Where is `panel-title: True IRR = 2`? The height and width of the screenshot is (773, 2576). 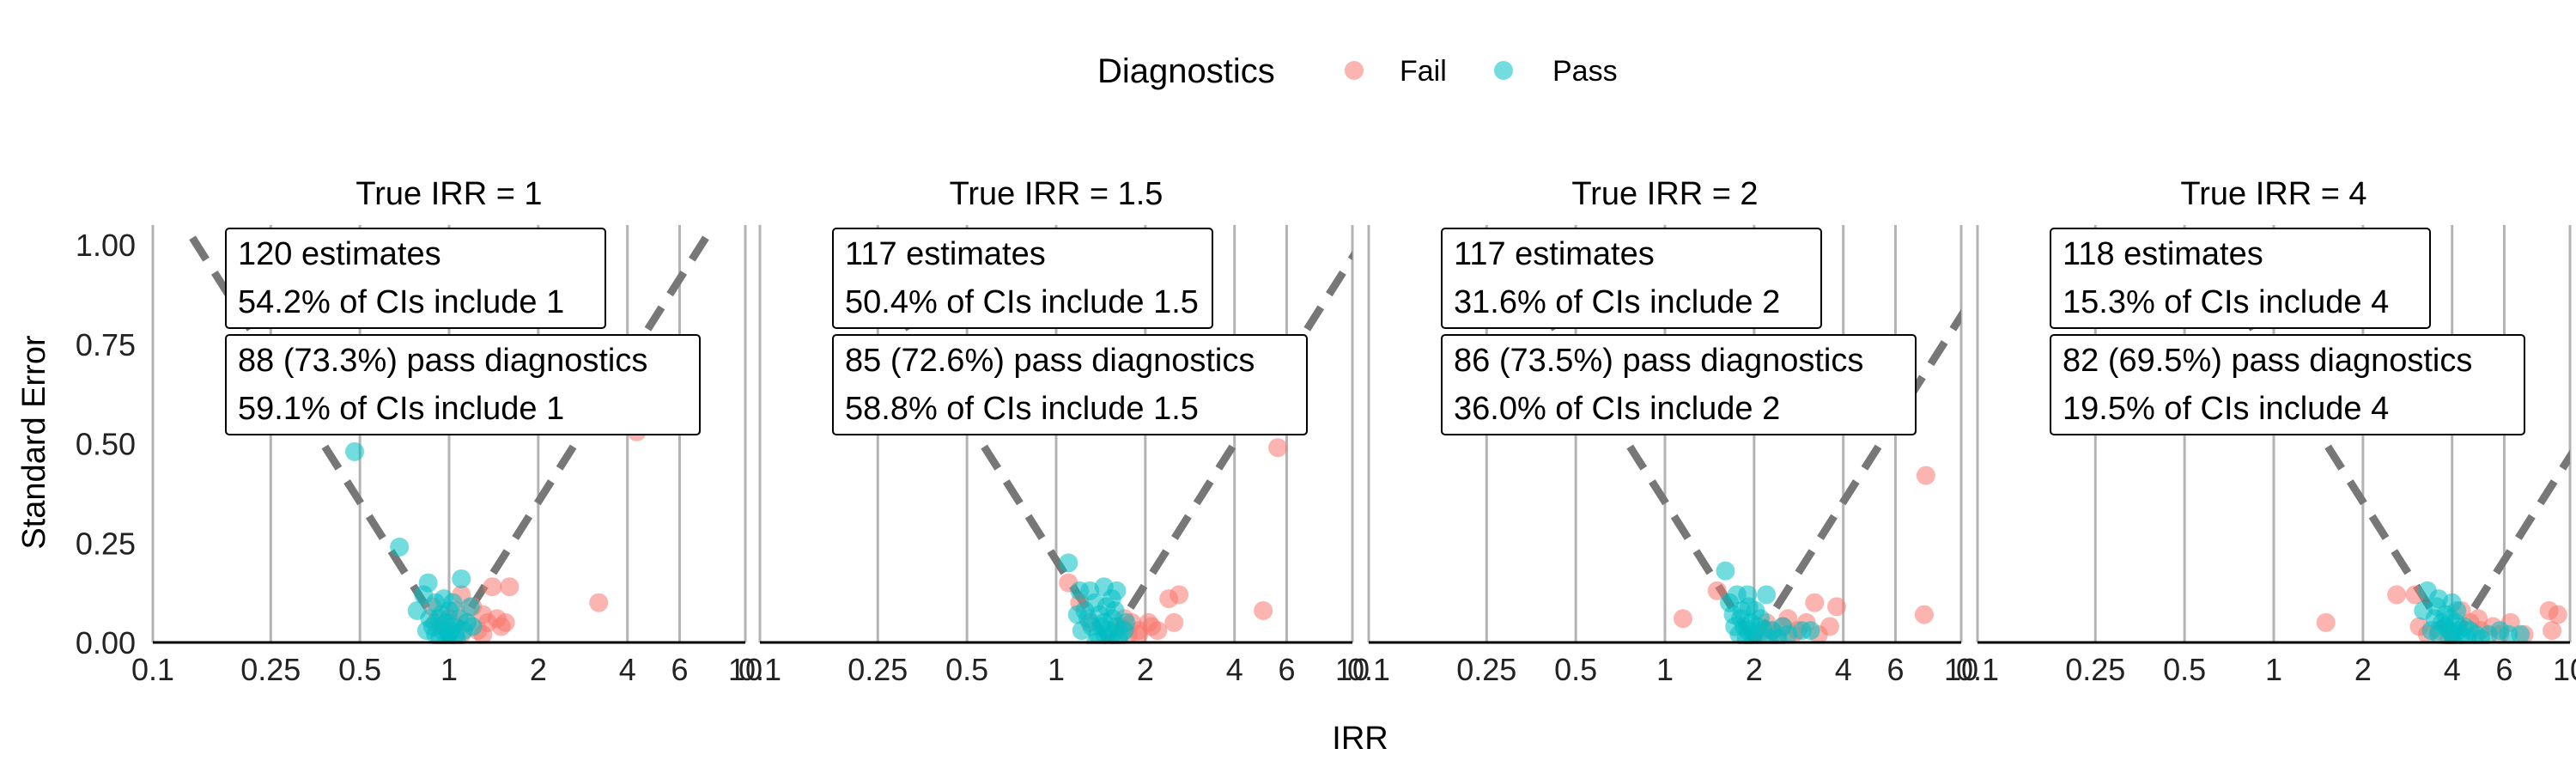 panel-title: True IRR = 2 is located at coordinates (1664, 194).